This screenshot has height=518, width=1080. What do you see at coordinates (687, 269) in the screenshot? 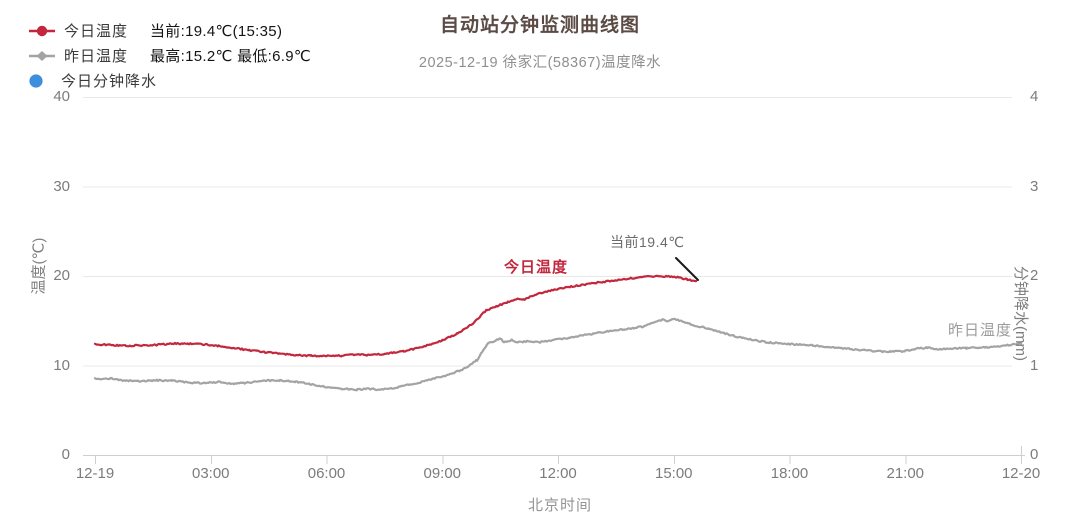
I see `current-temp-pointer-line` at bounding box center [687, 269].